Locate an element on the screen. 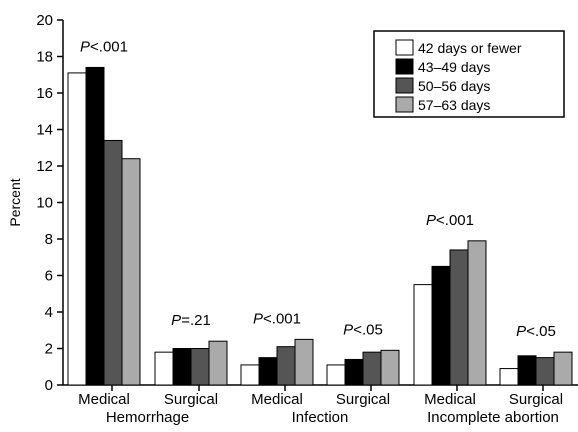 This screenshot has height=432, width=578. y-tick-label: 10 is located at coordinates (44, 203).